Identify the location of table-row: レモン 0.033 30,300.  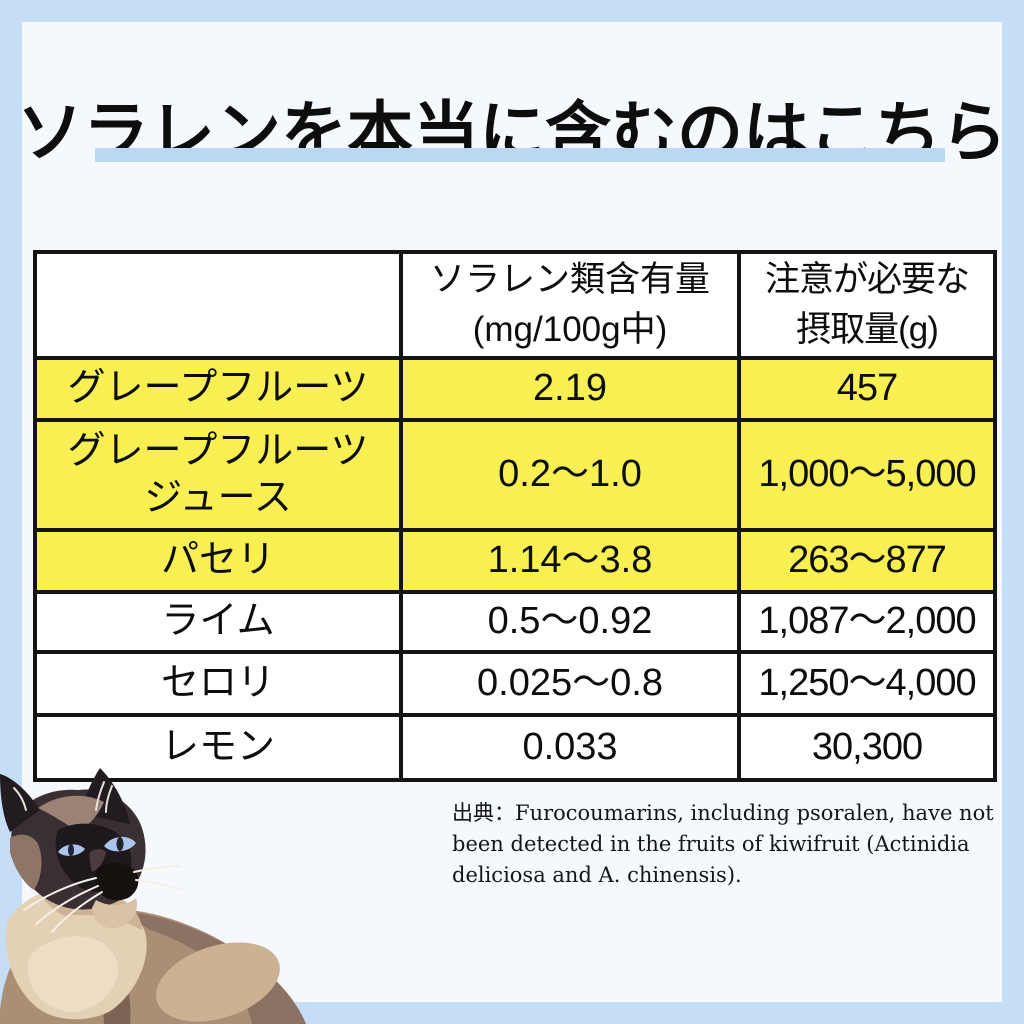
(515, 747).